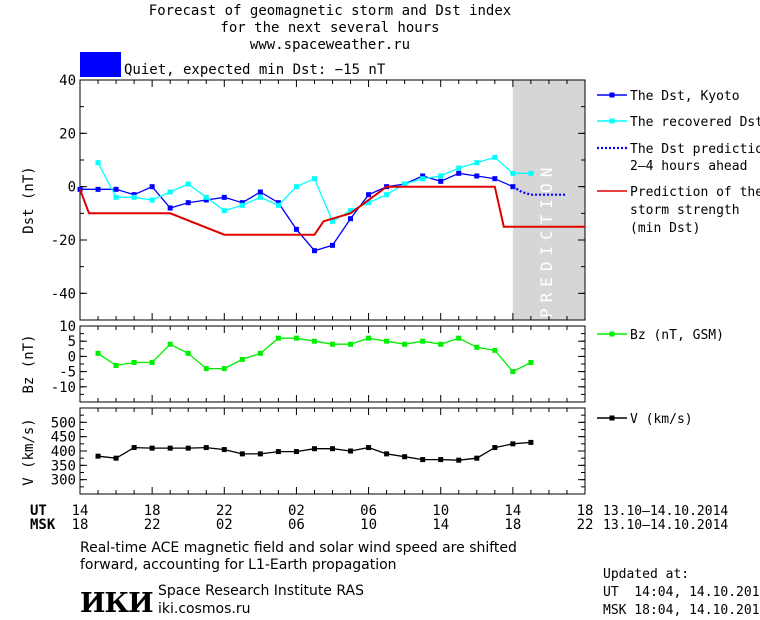 This screenshot has width=760, height=620. Describe the element at coordinates (29, 451) in the screenshot. I see `y-axis-label-v: V (km/s)` at that location.